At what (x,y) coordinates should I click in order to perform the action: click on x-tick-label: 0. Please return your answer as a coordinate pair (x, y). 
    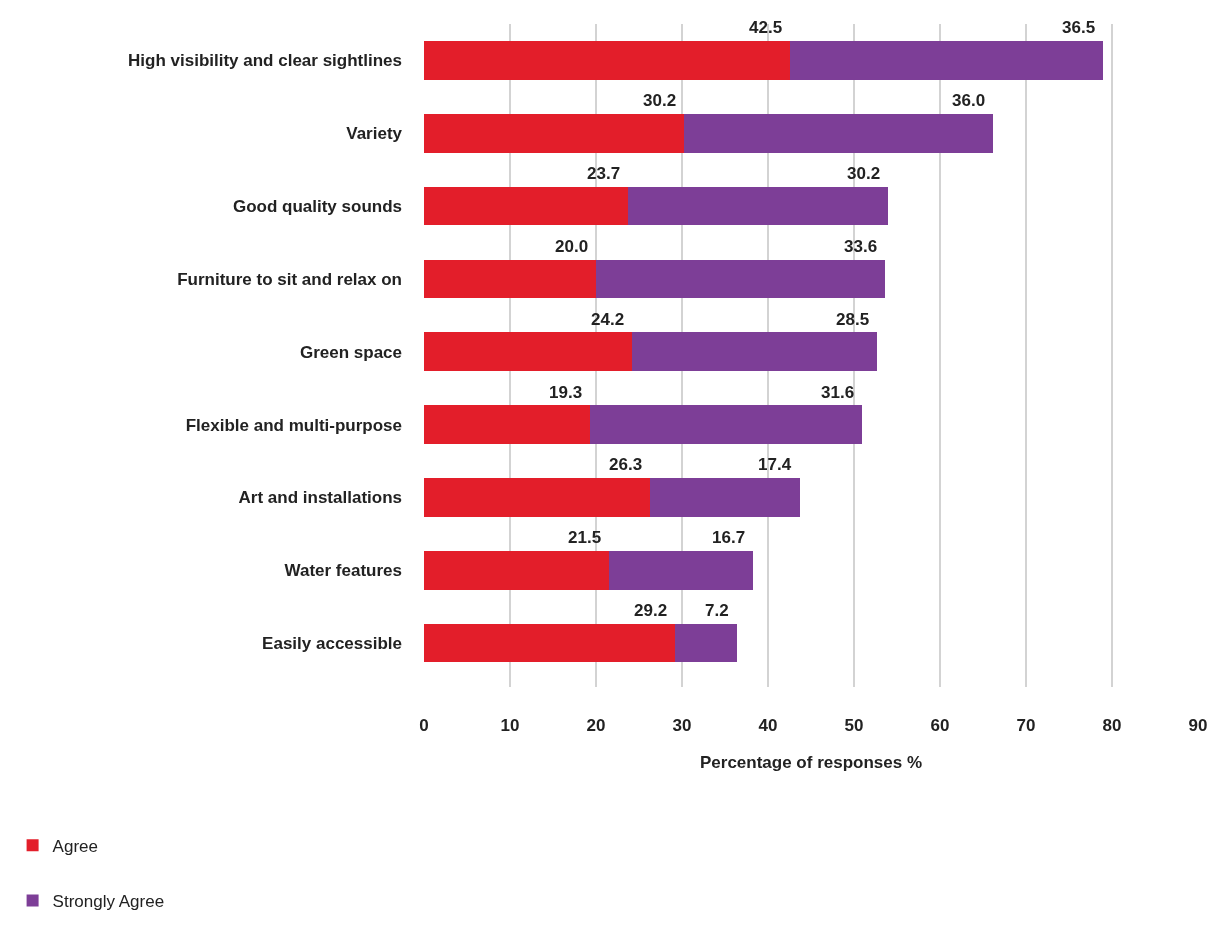
    Looking at the image, I should click on (424, 725).